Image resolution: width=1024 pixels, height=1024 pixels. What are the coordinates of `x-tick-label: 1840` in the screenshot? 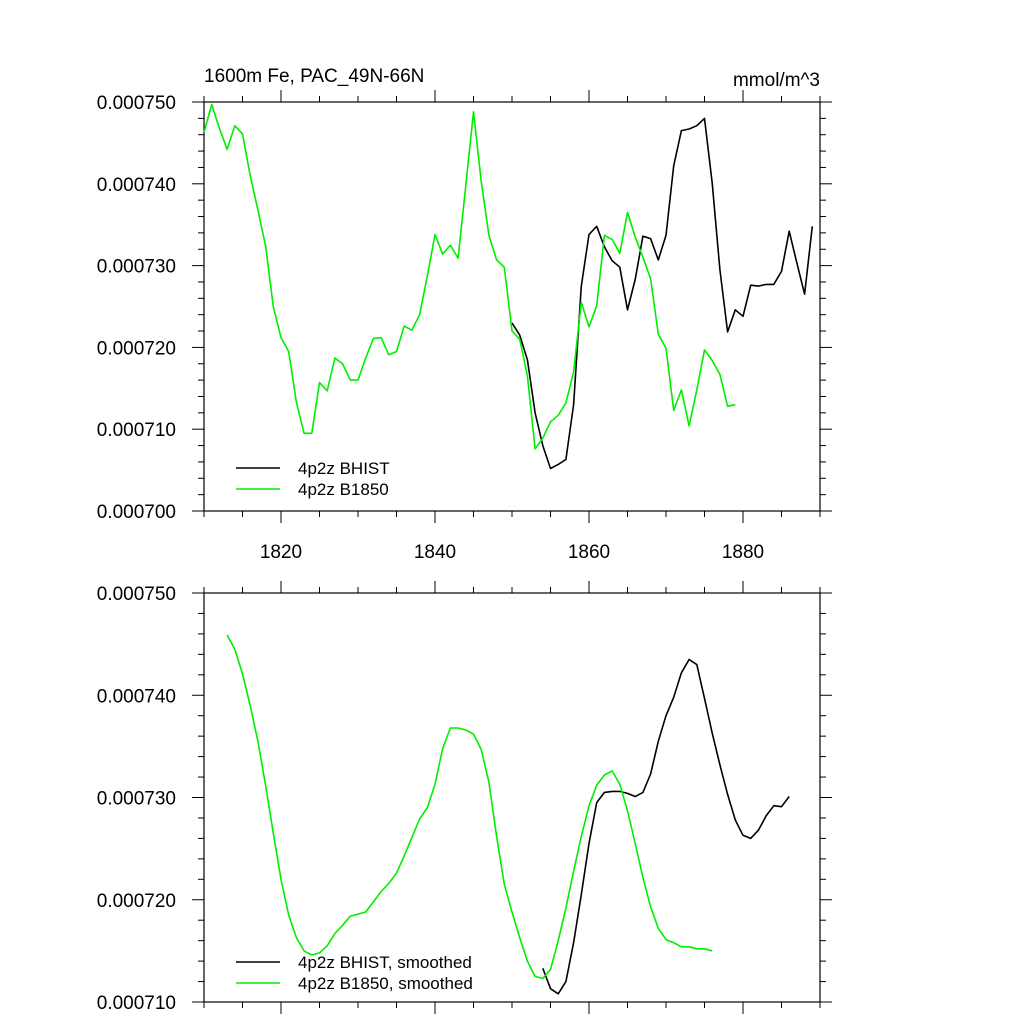 It's located at (435, 552).